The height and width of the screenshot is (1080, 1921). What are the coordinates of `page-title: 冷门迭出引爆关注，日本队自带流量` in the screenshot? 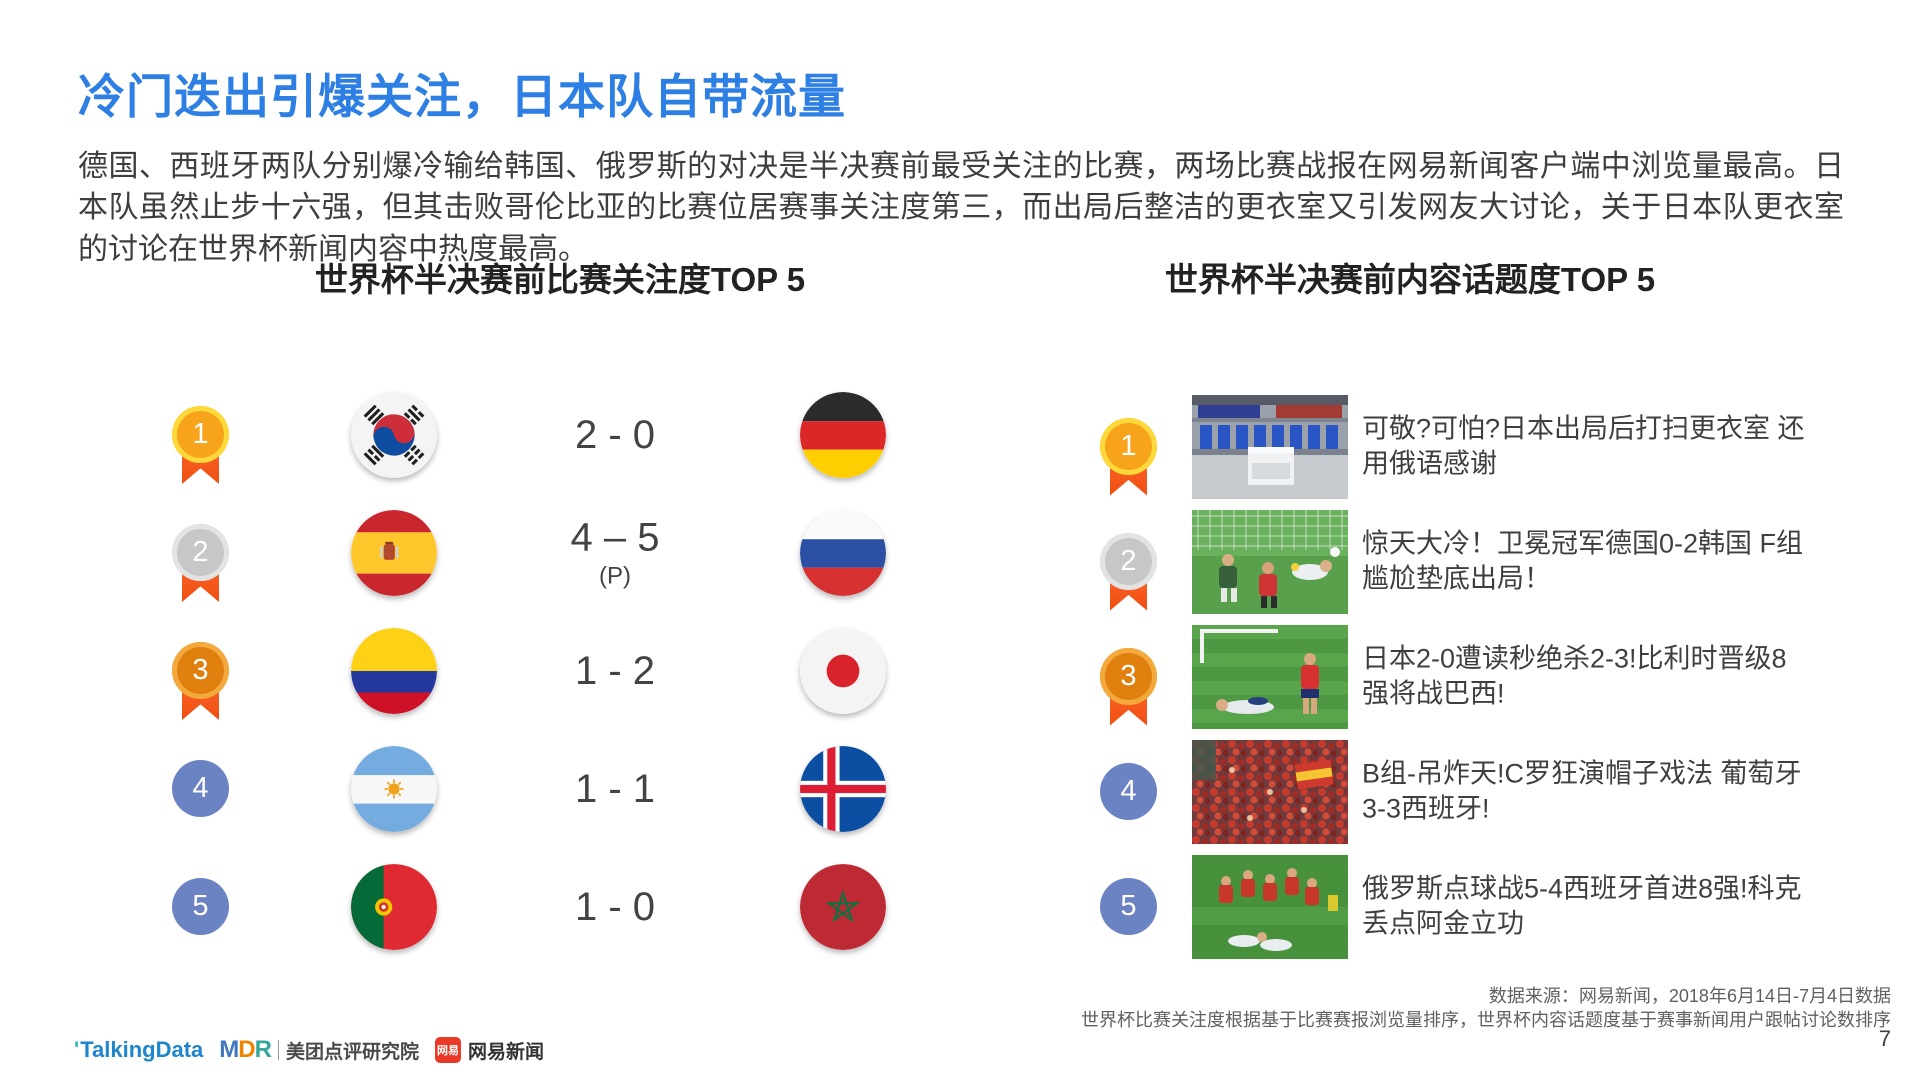 It's located at (462, 96).